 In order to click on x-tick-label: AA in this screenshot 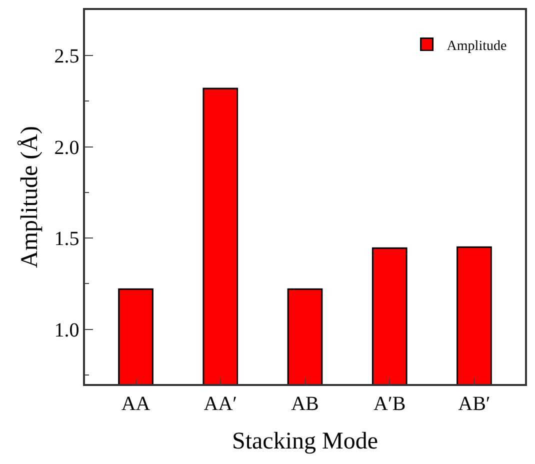, I will do `click(136, 403)`.